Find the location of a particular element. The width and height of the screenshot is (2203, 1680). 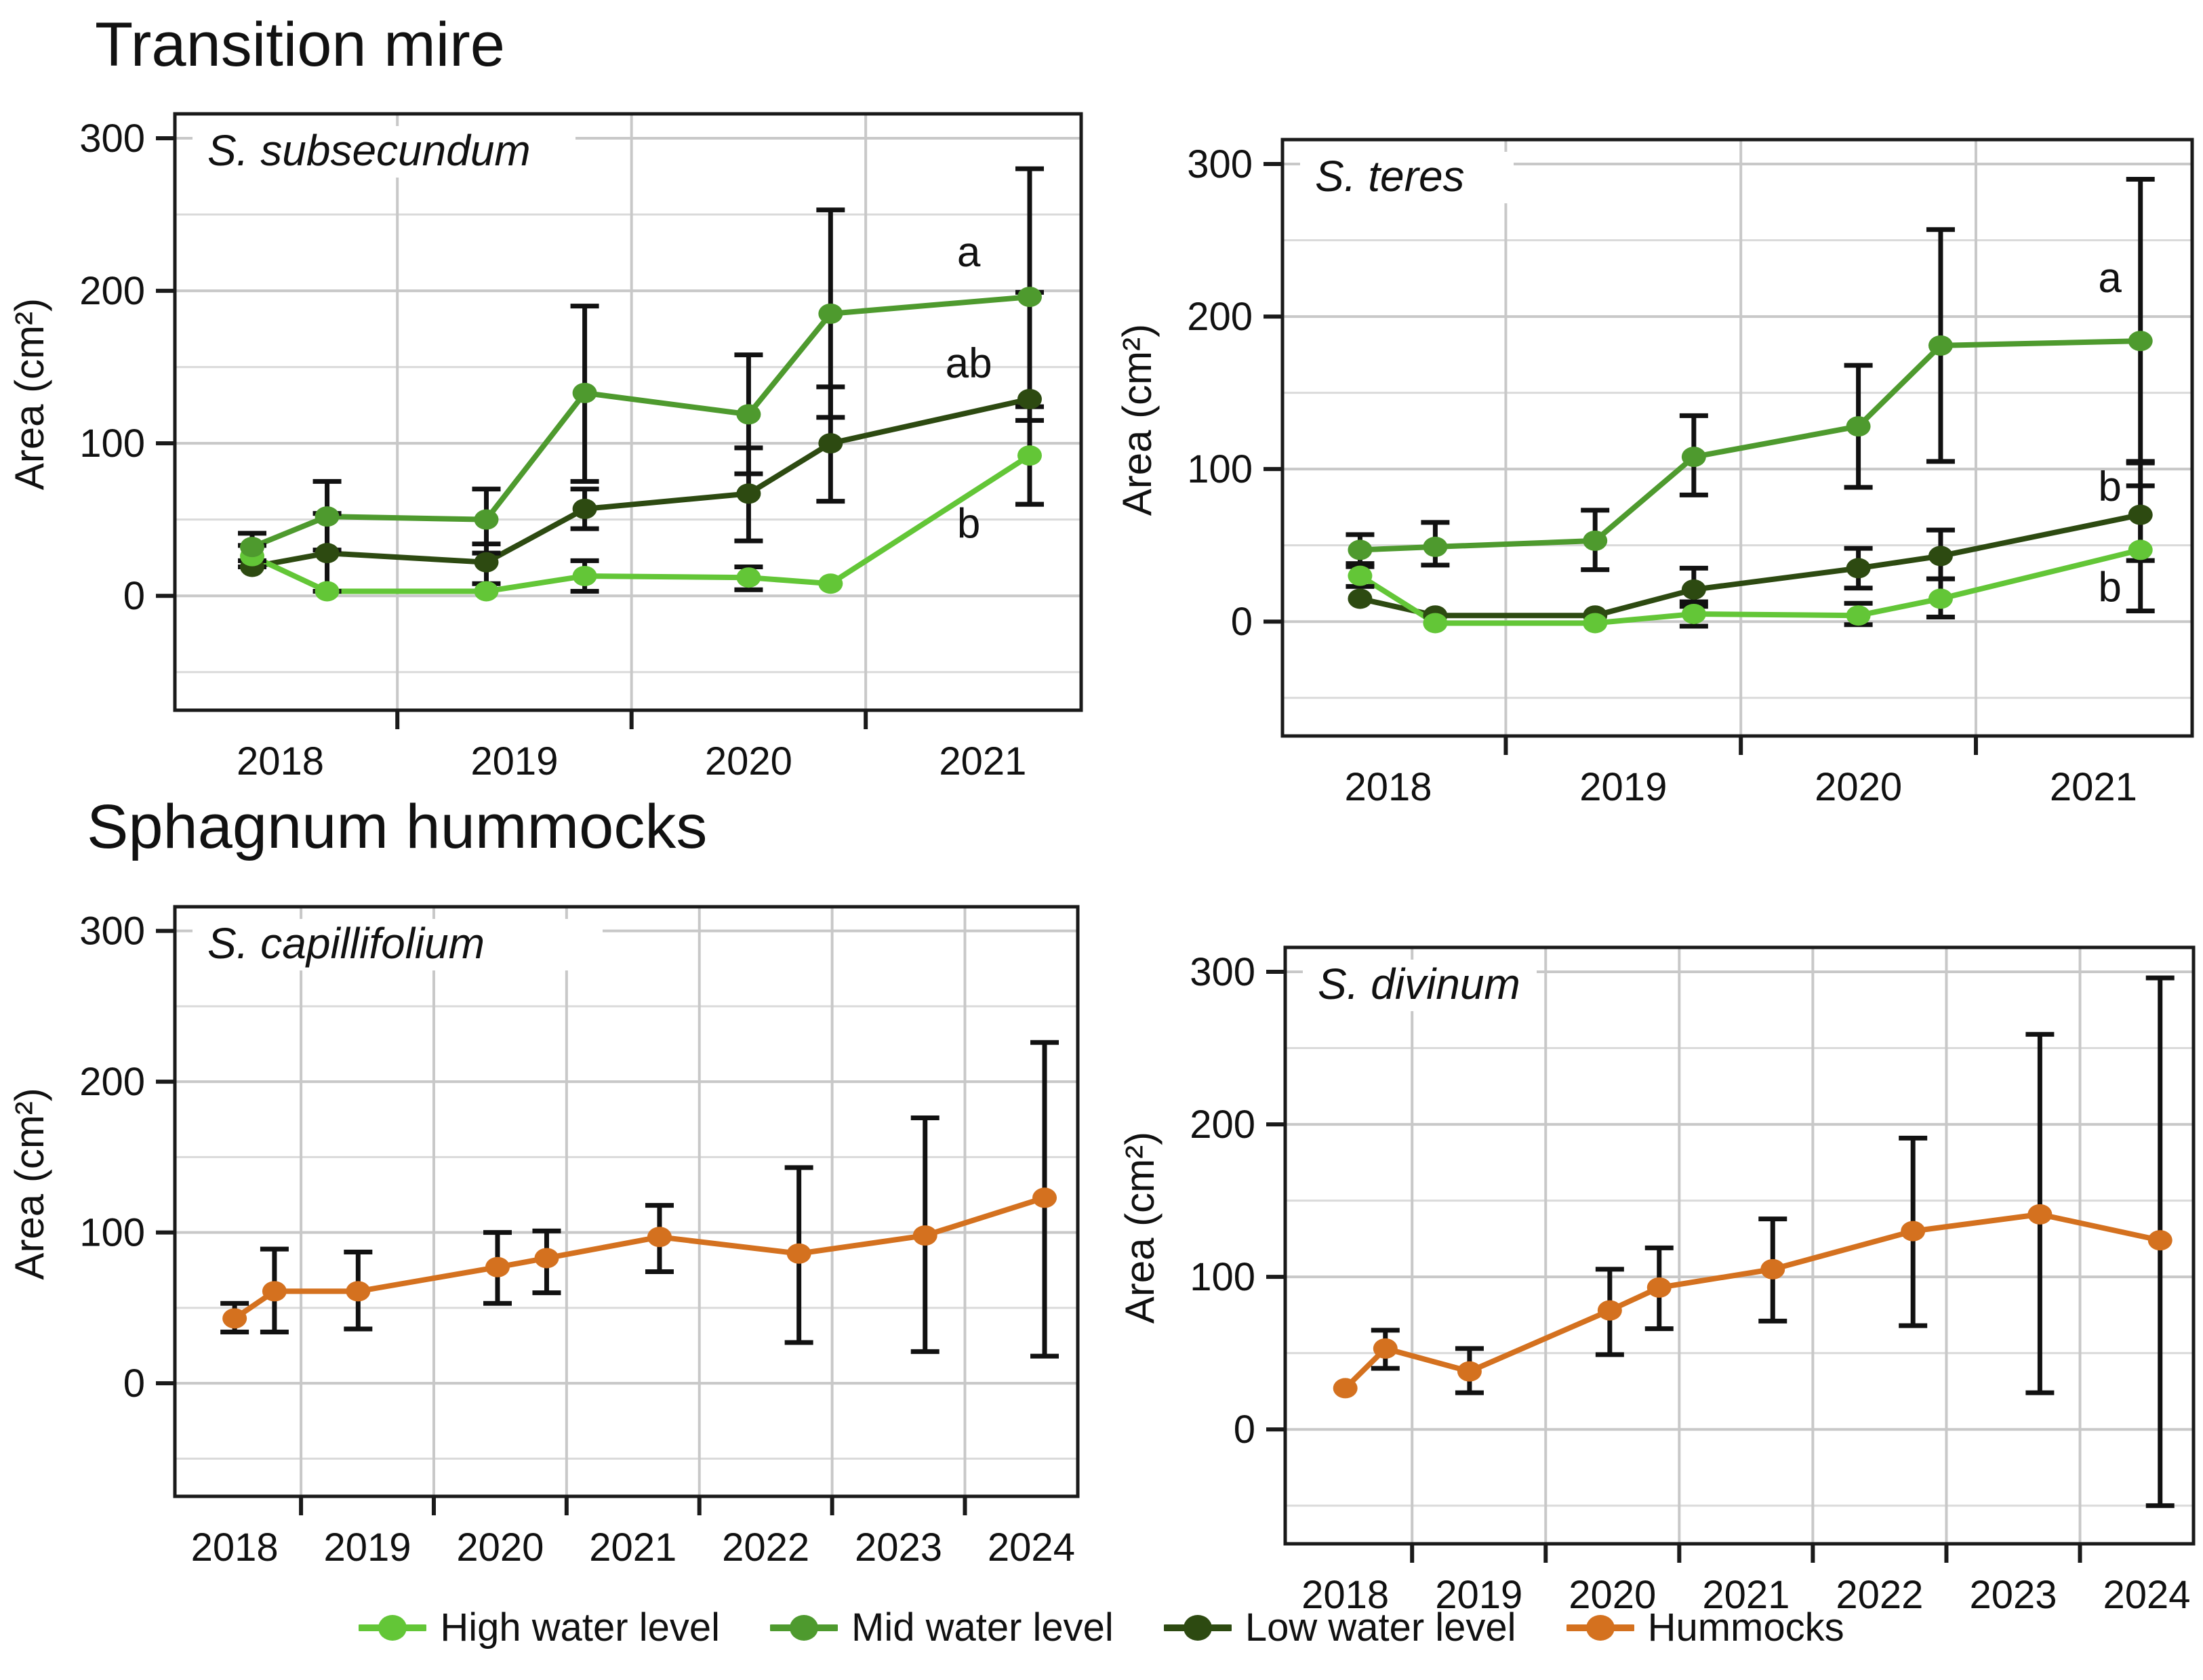

legend-label: Low water level is located at coordinates (1380, 1627).